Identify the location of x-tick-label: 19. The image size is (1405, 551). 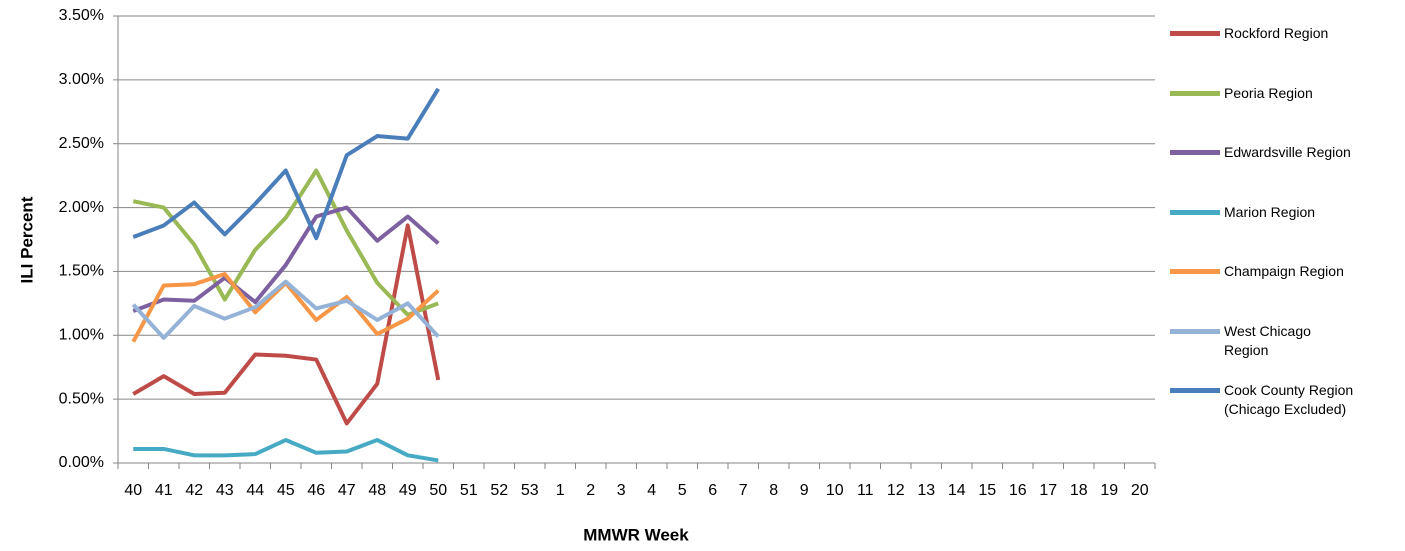
(1109, 490).